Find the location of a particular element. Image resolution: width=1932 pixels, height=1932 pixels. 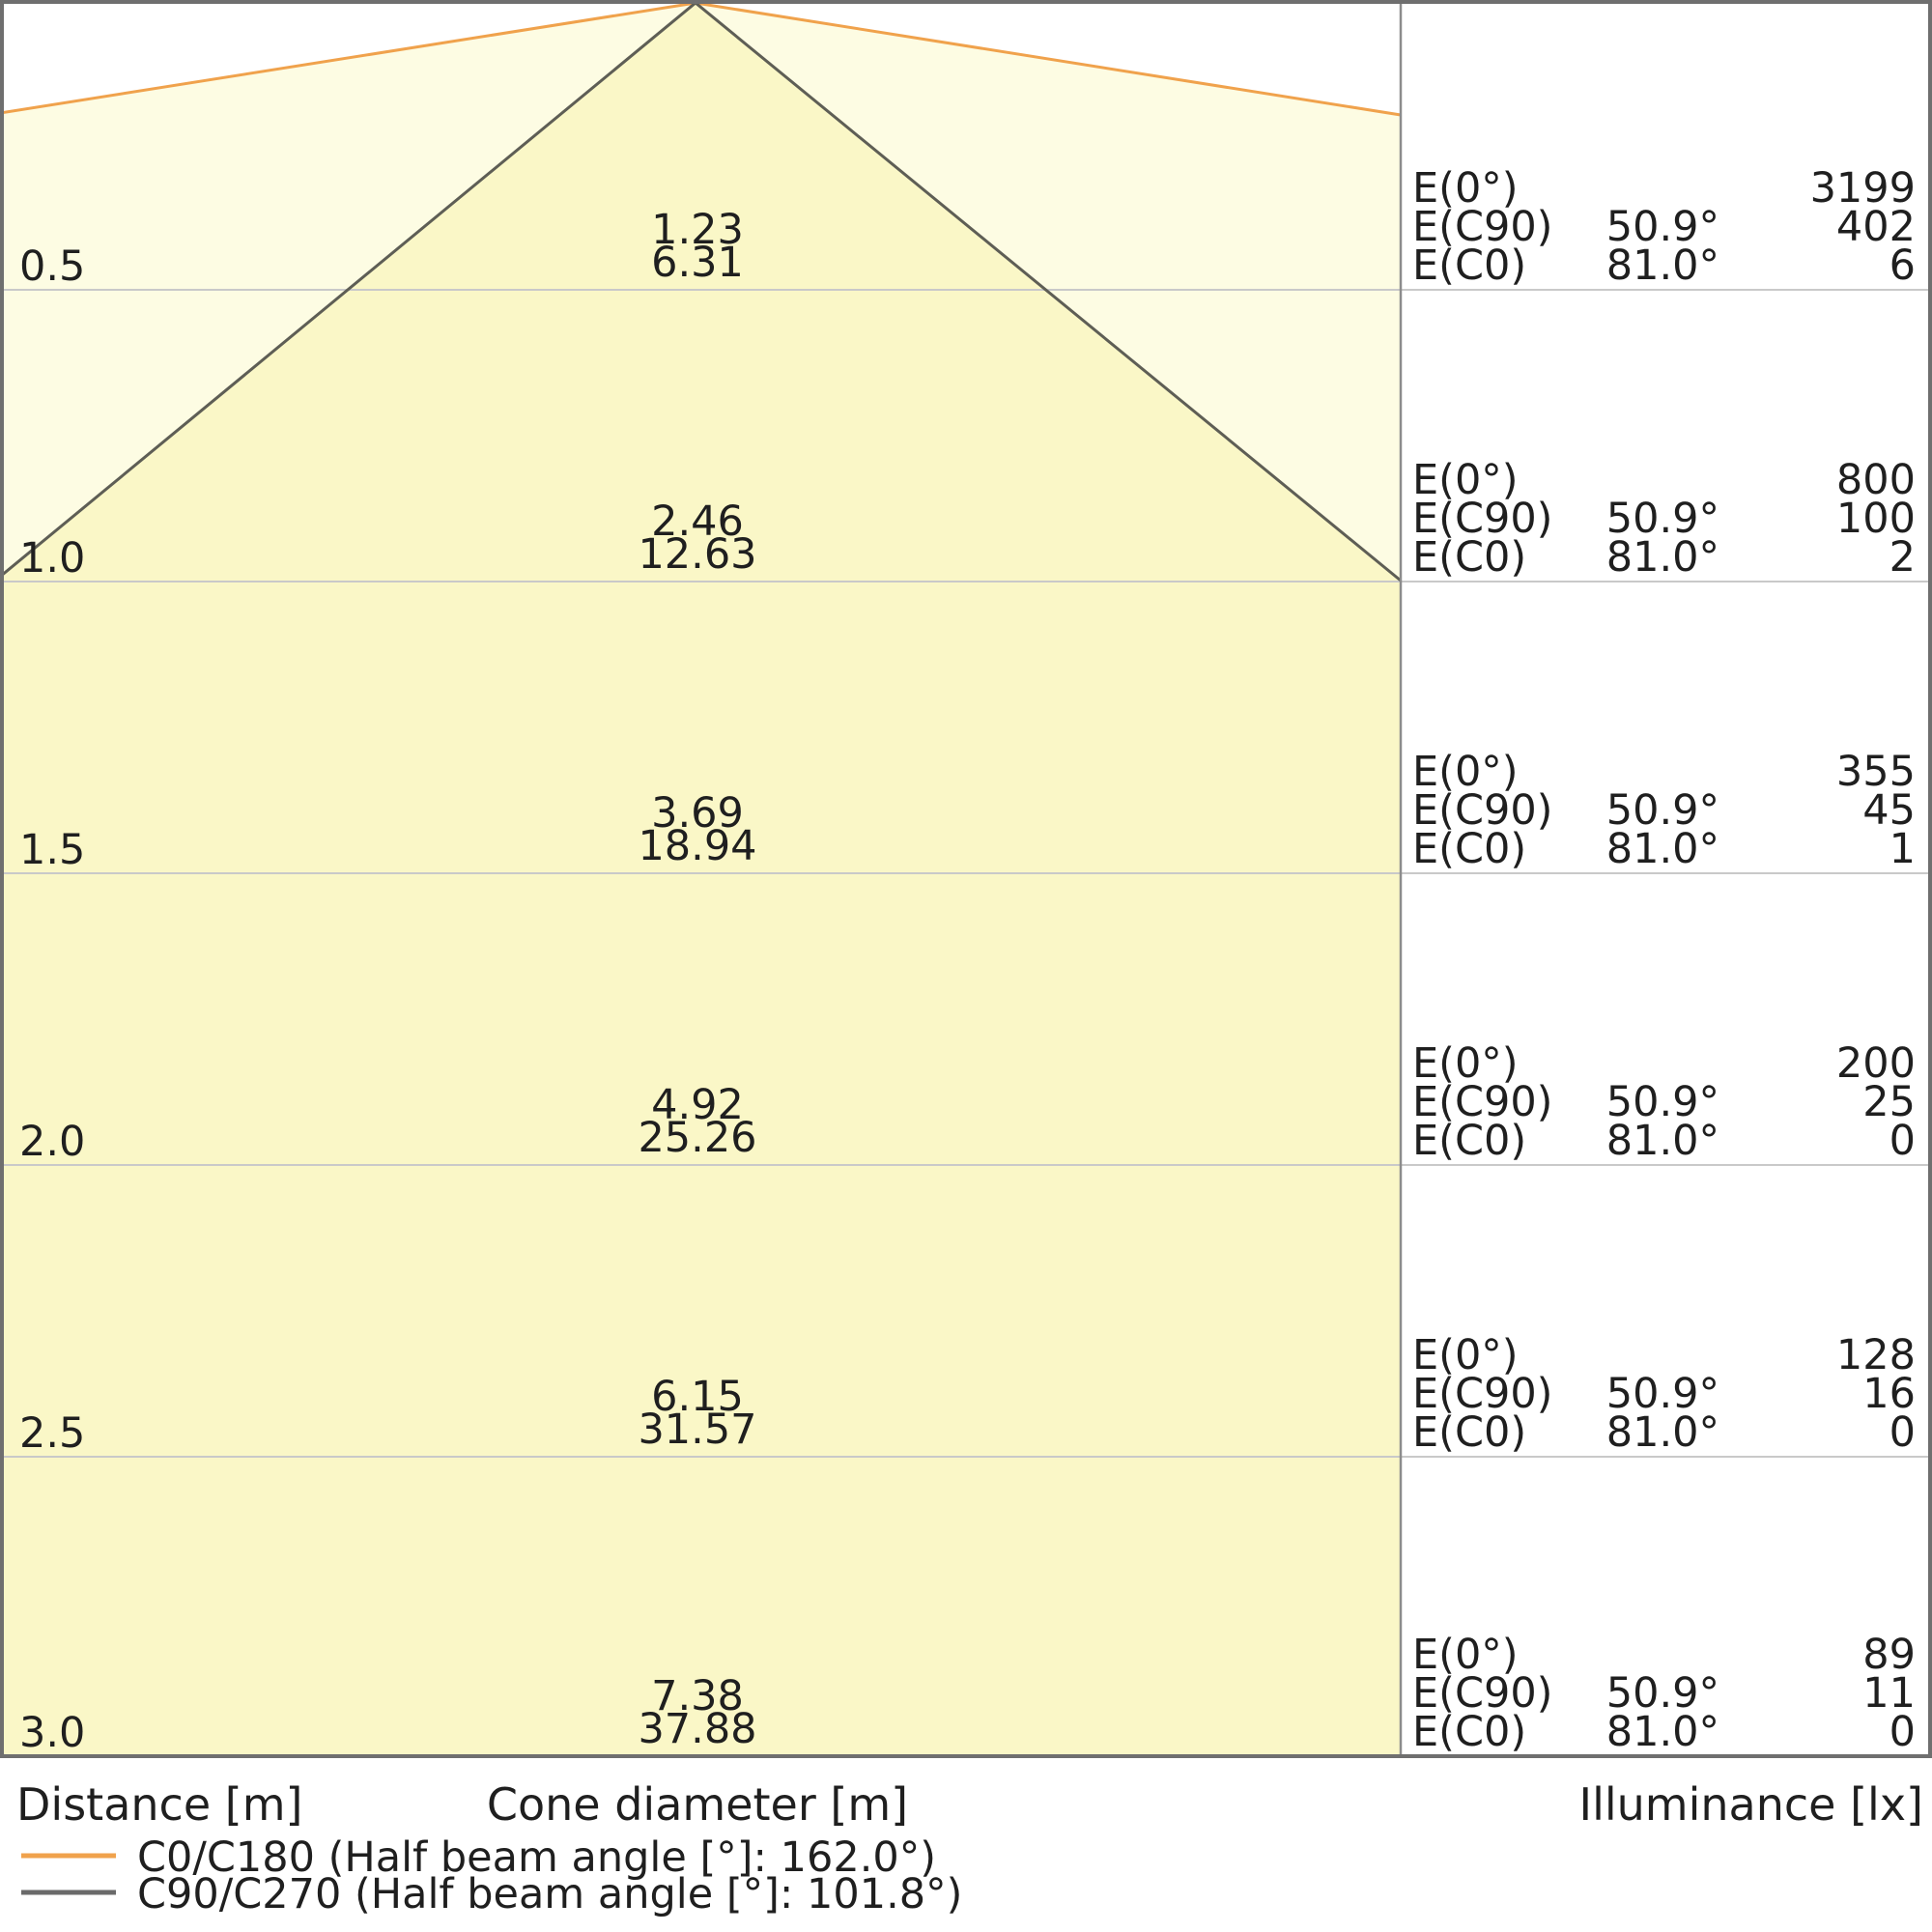

ec0-value: 6 is located at coordinates (1902, 266).